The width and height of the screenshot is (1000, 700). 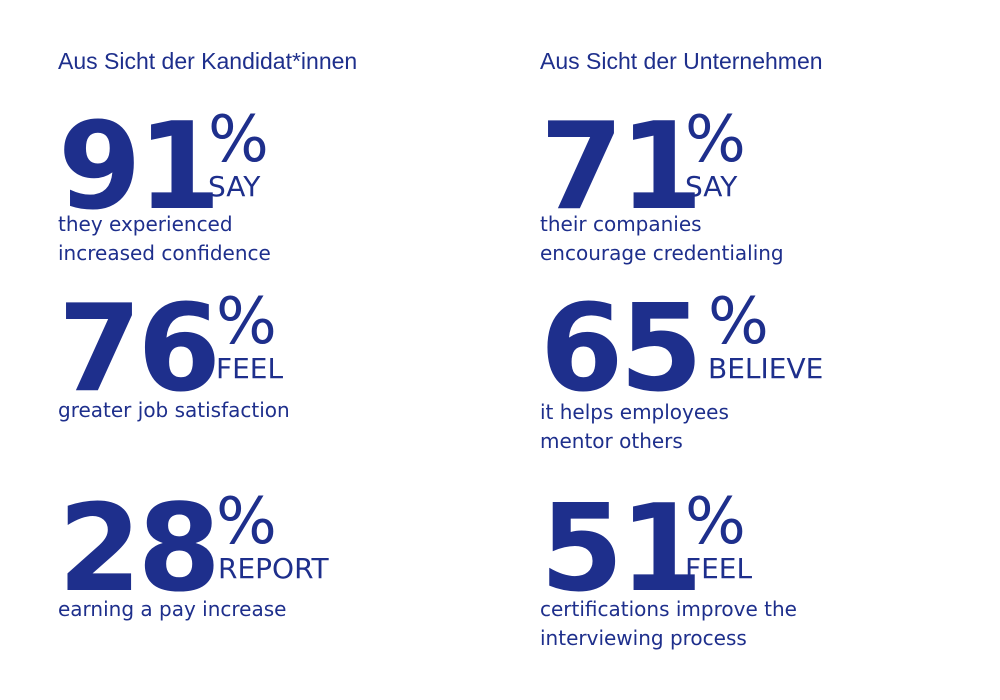 I want to click on stat-block: 76 % FEEL greater job satisfaction, so click(x=278, y=390).